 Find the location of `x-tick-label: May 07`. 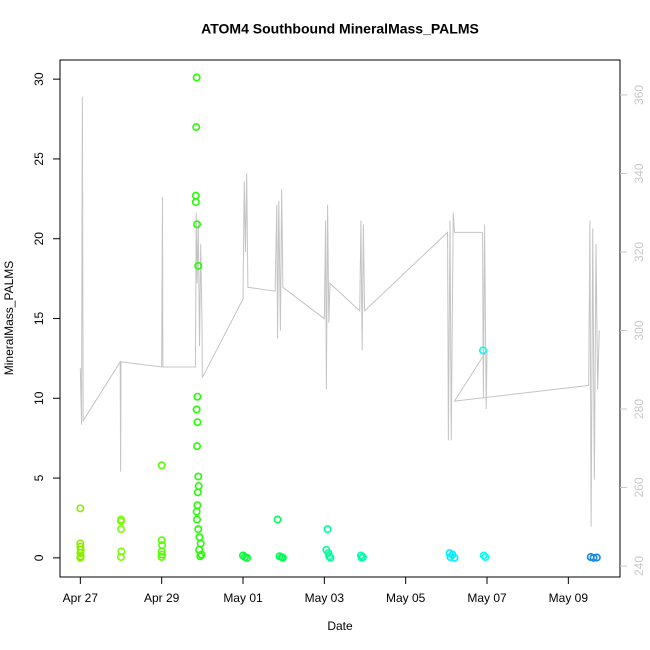

x-tick-label: May 07 is located at coordinates (487, 598).